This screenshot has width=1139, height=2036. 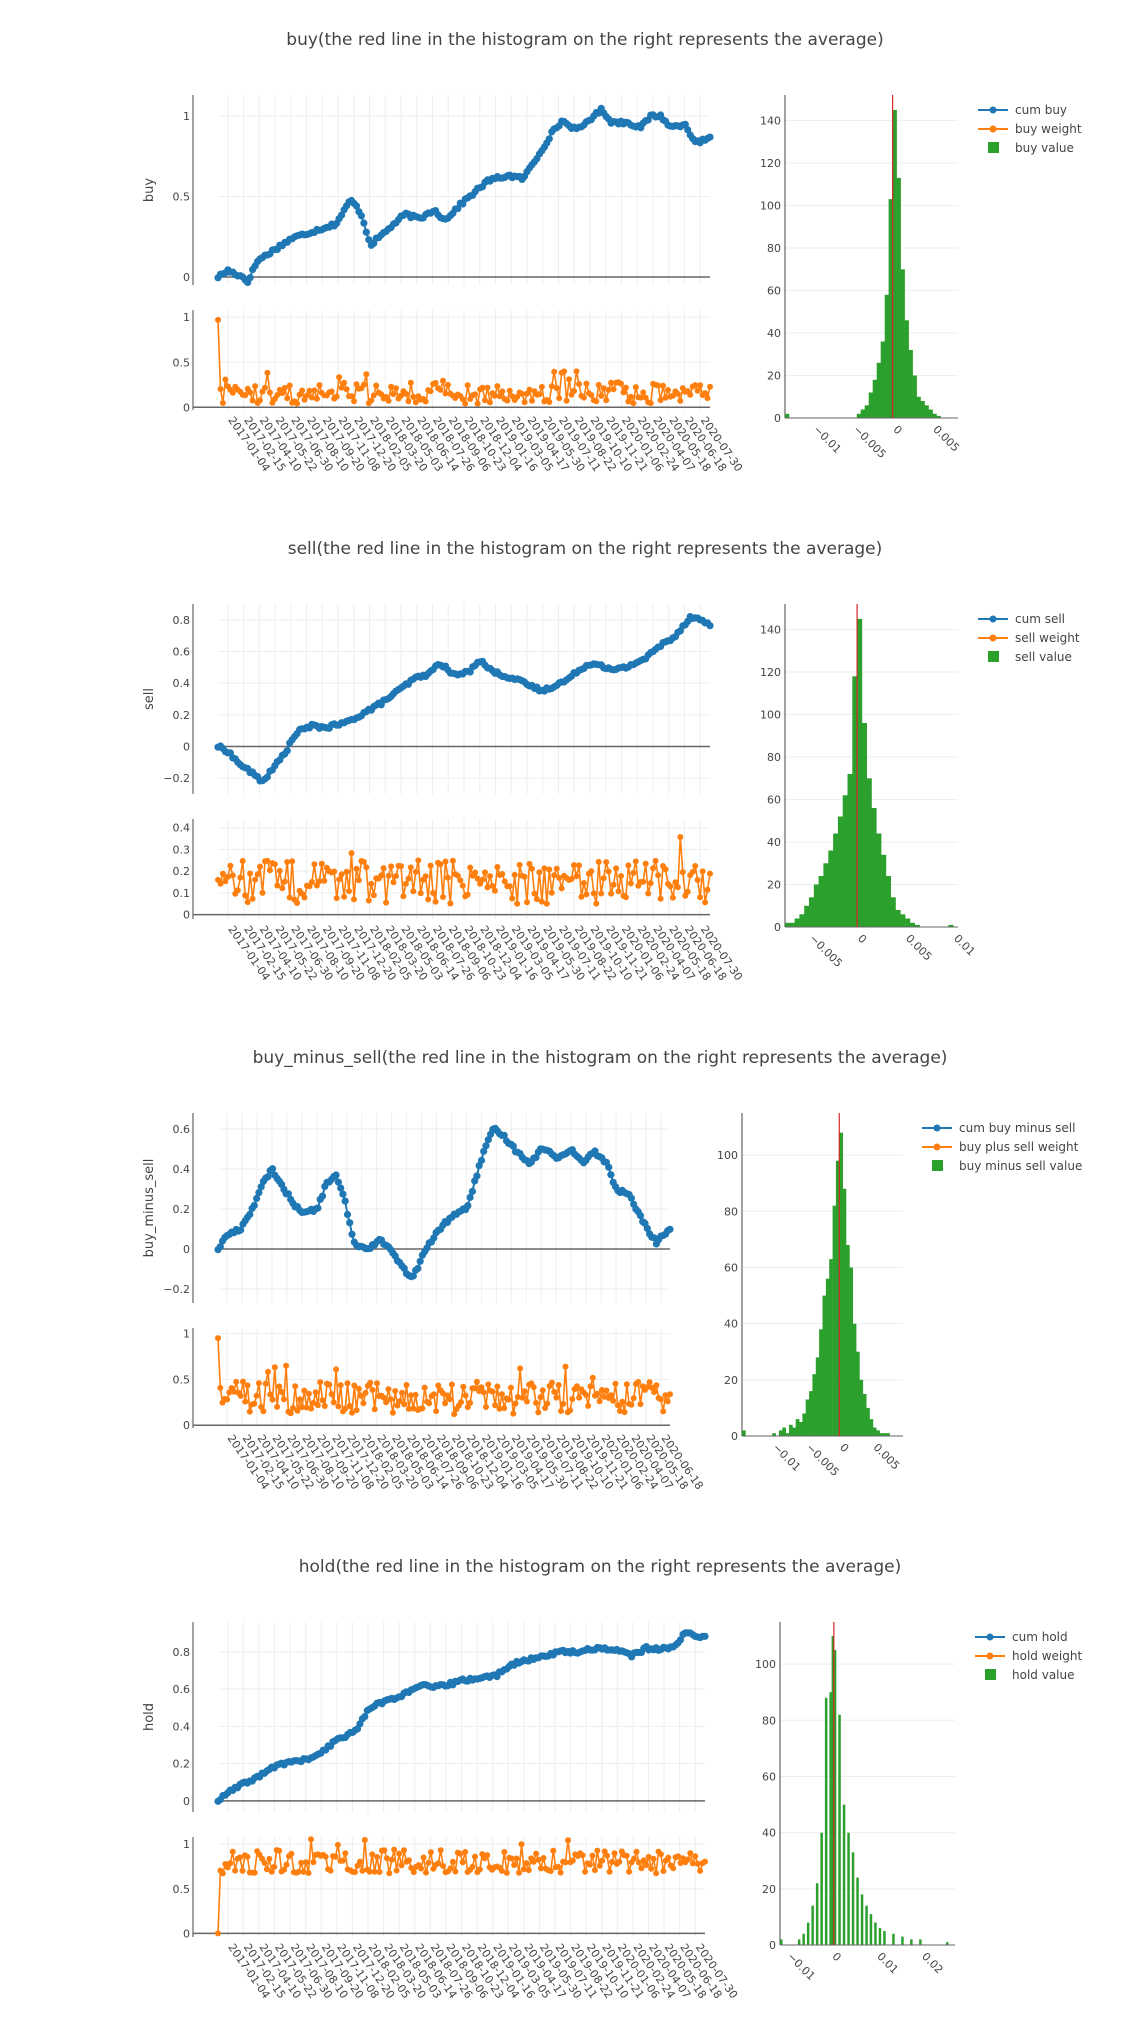 I want to click on cum-series-points, so click(x=464, y=699).